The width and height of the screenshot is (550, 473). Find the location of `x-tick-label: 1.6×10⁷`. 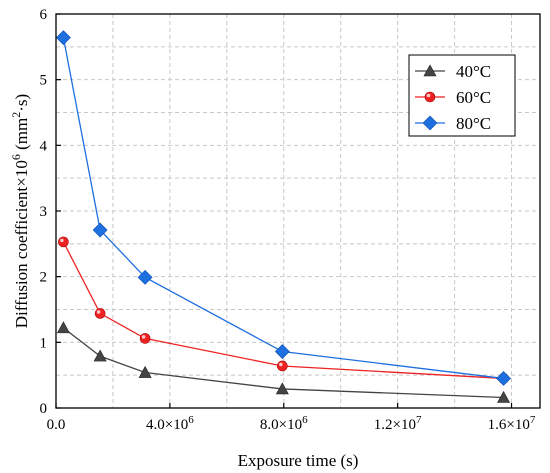

x-tick-label: 1.6×10⁷ is located at coordinates (512, 423).